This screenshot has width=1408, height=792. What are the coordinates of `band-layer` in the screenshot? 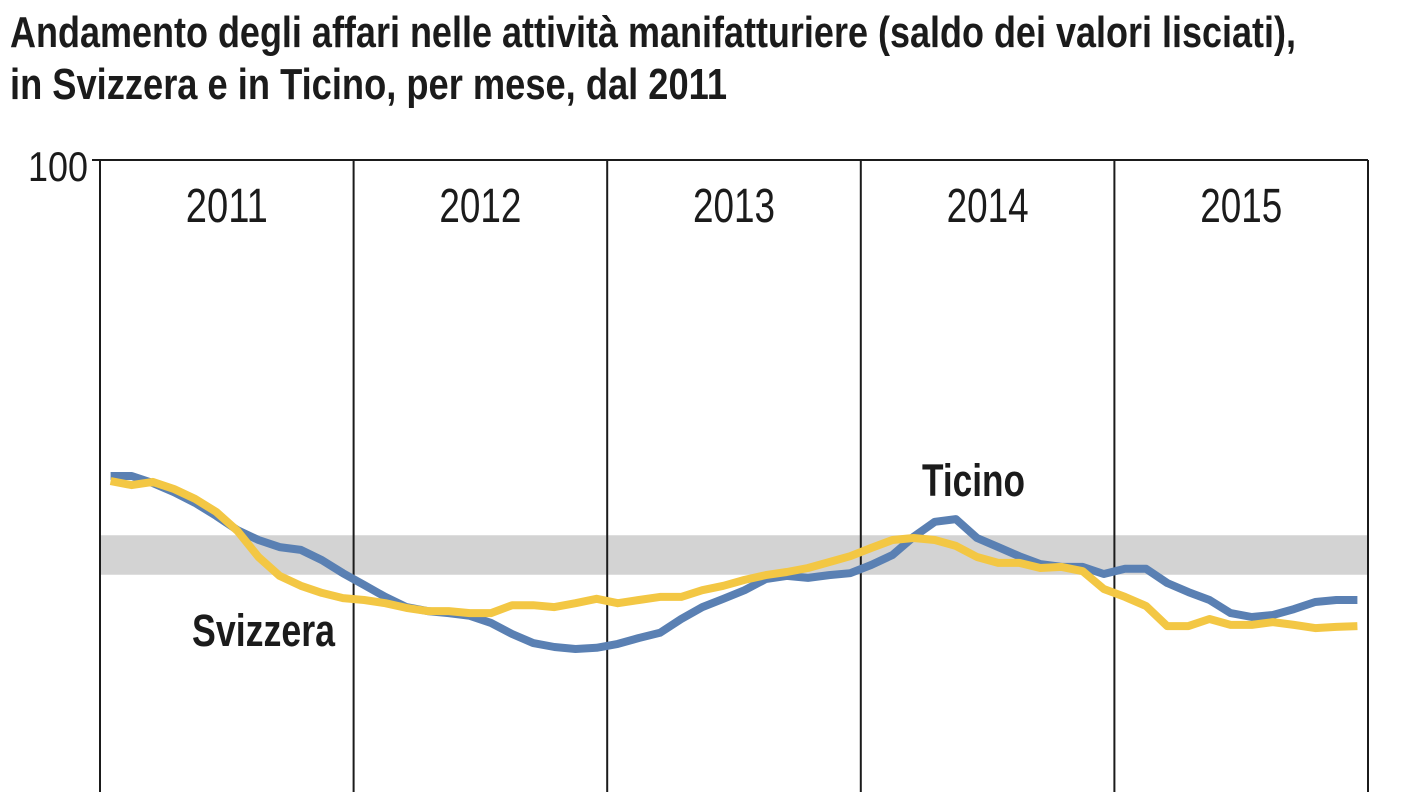 It's located at (734, 555).